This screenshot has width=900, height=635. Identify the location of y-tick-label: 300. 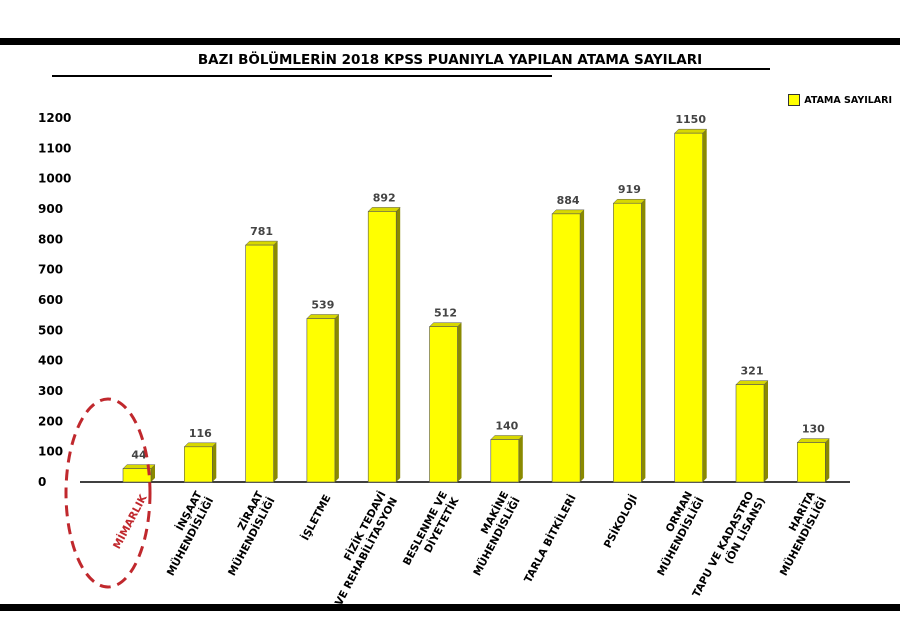
(50, 391).